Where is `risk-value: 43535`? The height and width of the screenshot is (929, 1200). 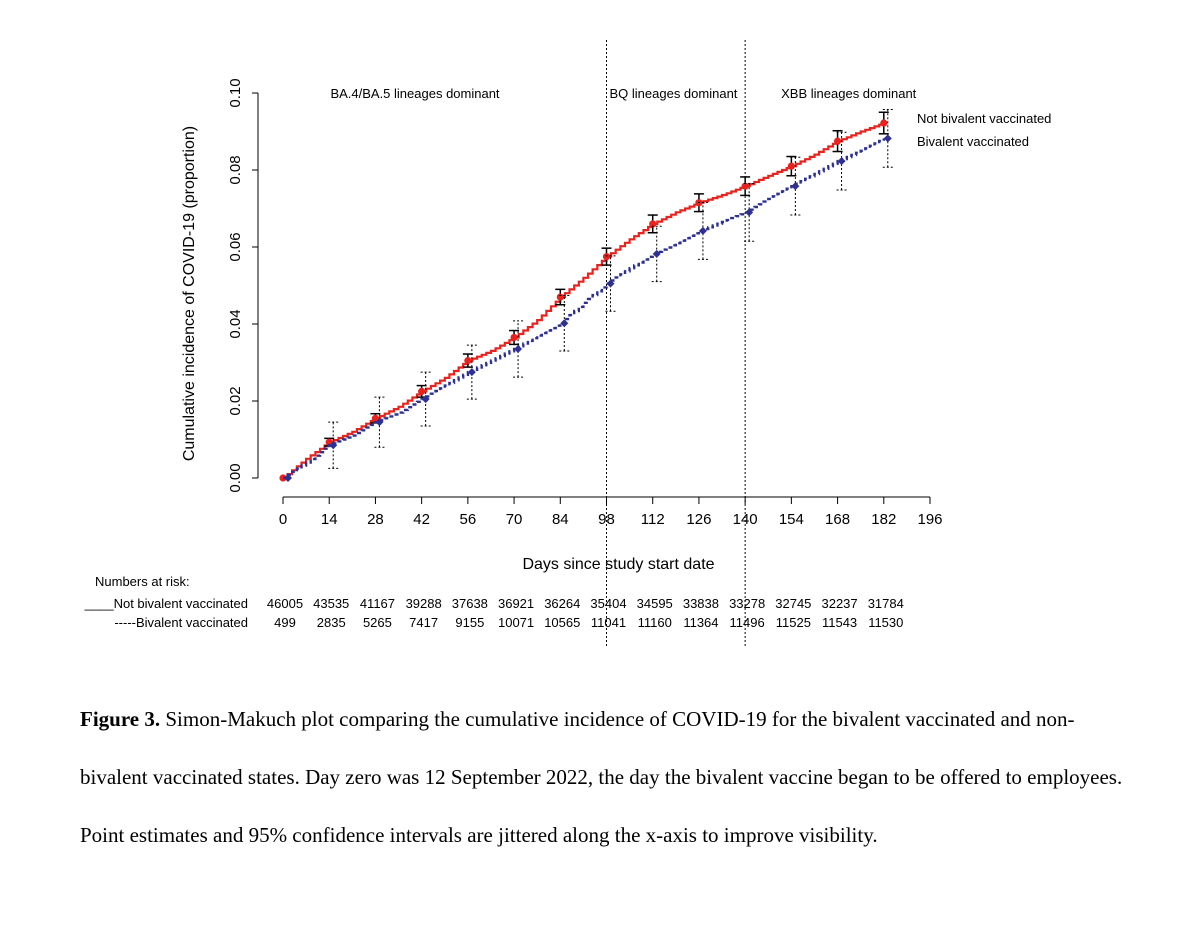 risk-value: 43535 is located at coordinates (331, 603).